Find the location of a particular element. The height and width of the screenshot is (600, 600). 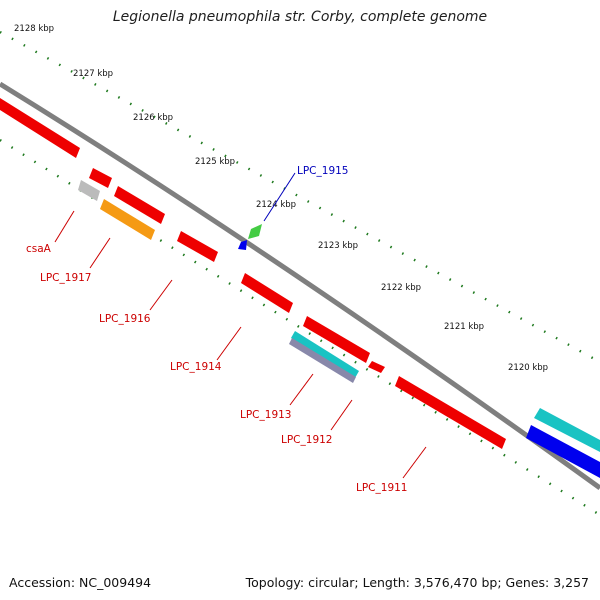

tick-label: 2126 kbp is located at coordinates (153, 118).